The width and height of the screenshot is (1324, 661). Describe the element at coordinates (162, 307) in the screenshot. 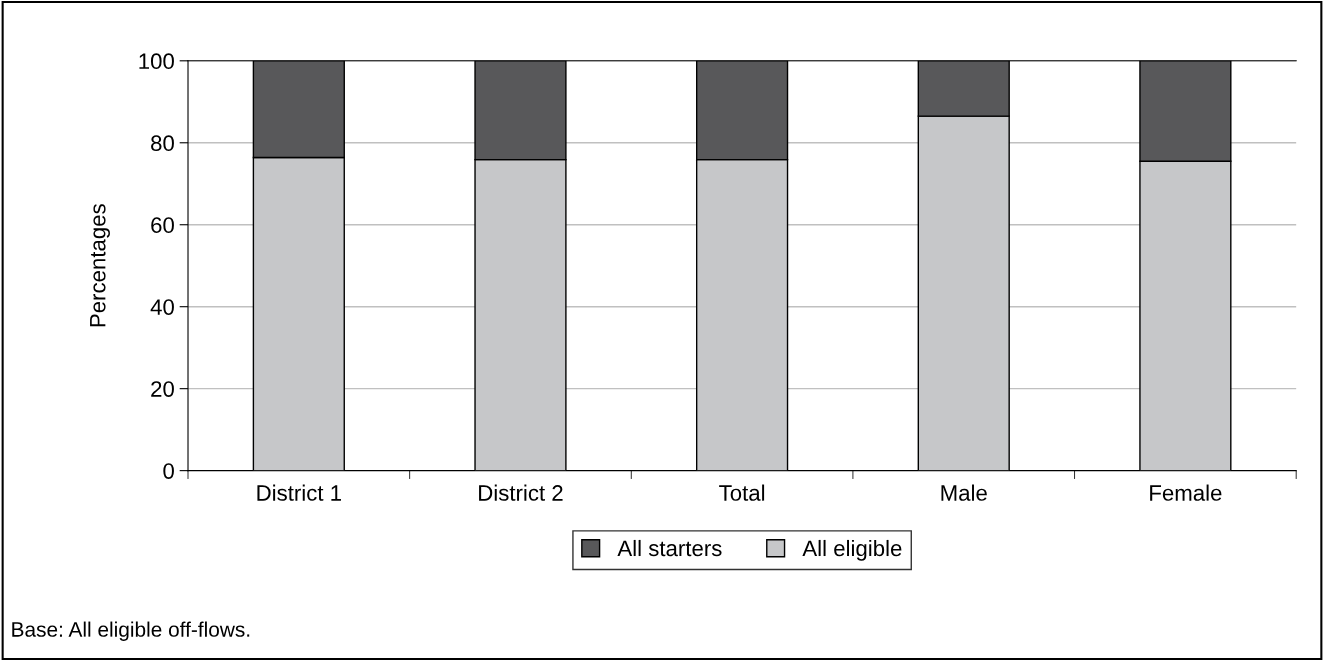

I see `y-tick-label: 40` at that location.